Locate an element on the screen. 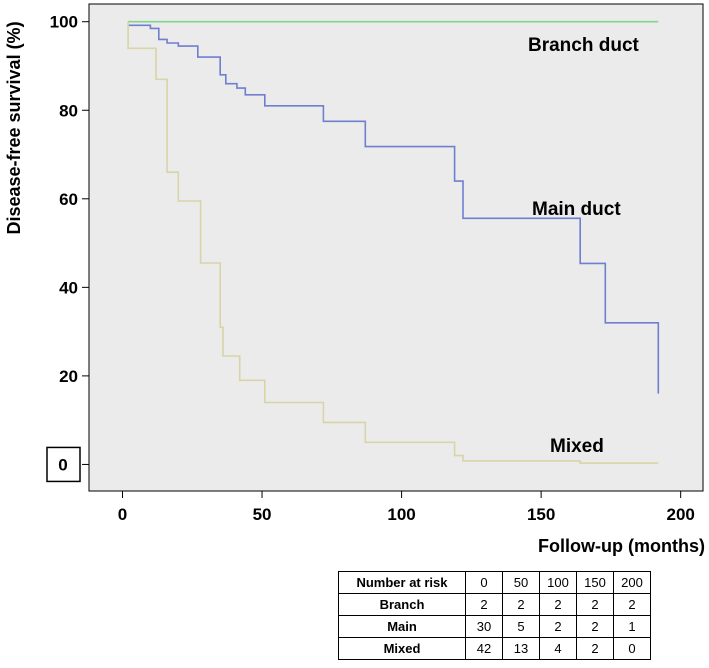 The height and width of the screenshot is (668, 709). y-tick-label: 100 is located at coordinates (64, 22).